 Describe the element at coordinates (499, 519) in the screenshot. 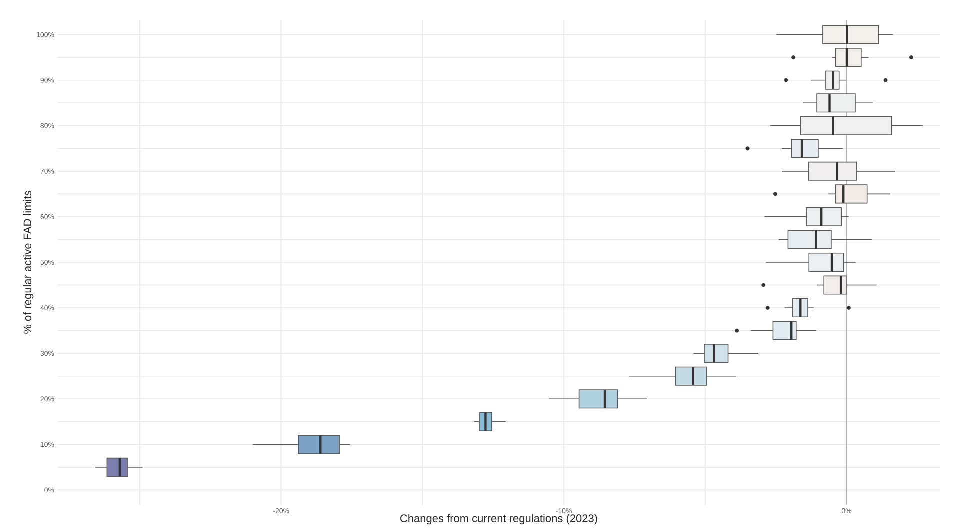

I see `x-axis-title: Changes from current regulations (2023)` at that location.